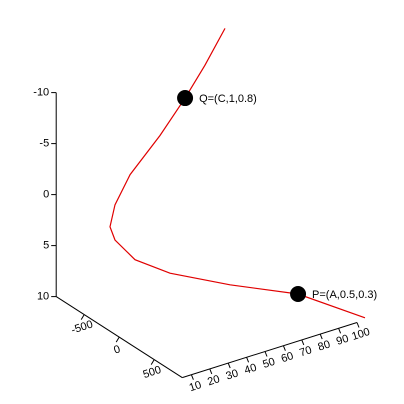 This screenshot has width=404, height=404. Describe the element at coordinates (342, 340) in the screenshot. I see `x-tick-label: 90` at that location.